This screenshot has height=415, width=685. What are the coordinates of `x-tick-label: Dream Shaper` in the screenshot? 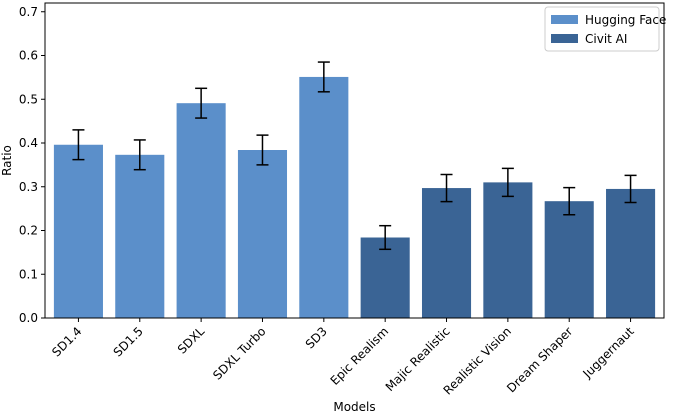 It's located at (539, 359).